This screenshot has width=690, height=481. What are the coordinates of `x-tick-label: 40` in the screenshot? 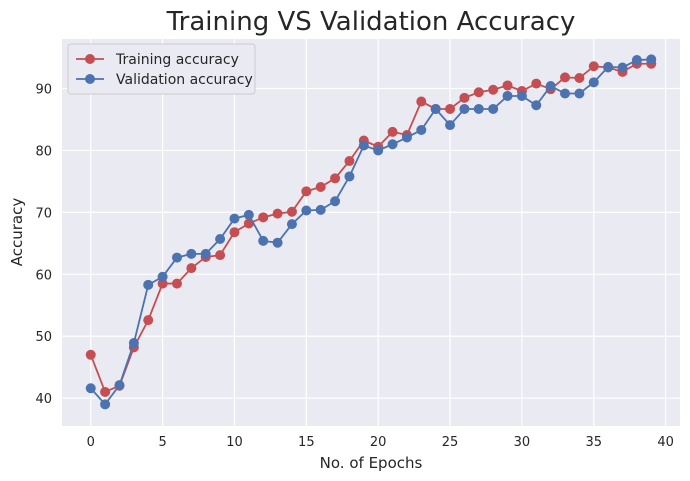 It's located at (665, 442).